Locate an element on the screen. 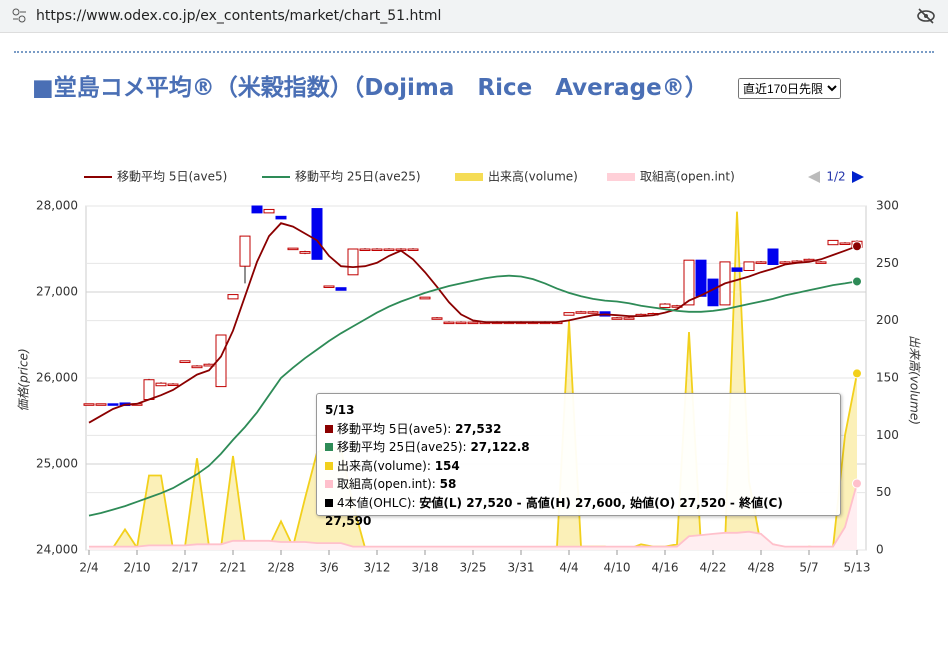  y2-axis-title: 出来高(volume) is located at coordinates (915, 380).